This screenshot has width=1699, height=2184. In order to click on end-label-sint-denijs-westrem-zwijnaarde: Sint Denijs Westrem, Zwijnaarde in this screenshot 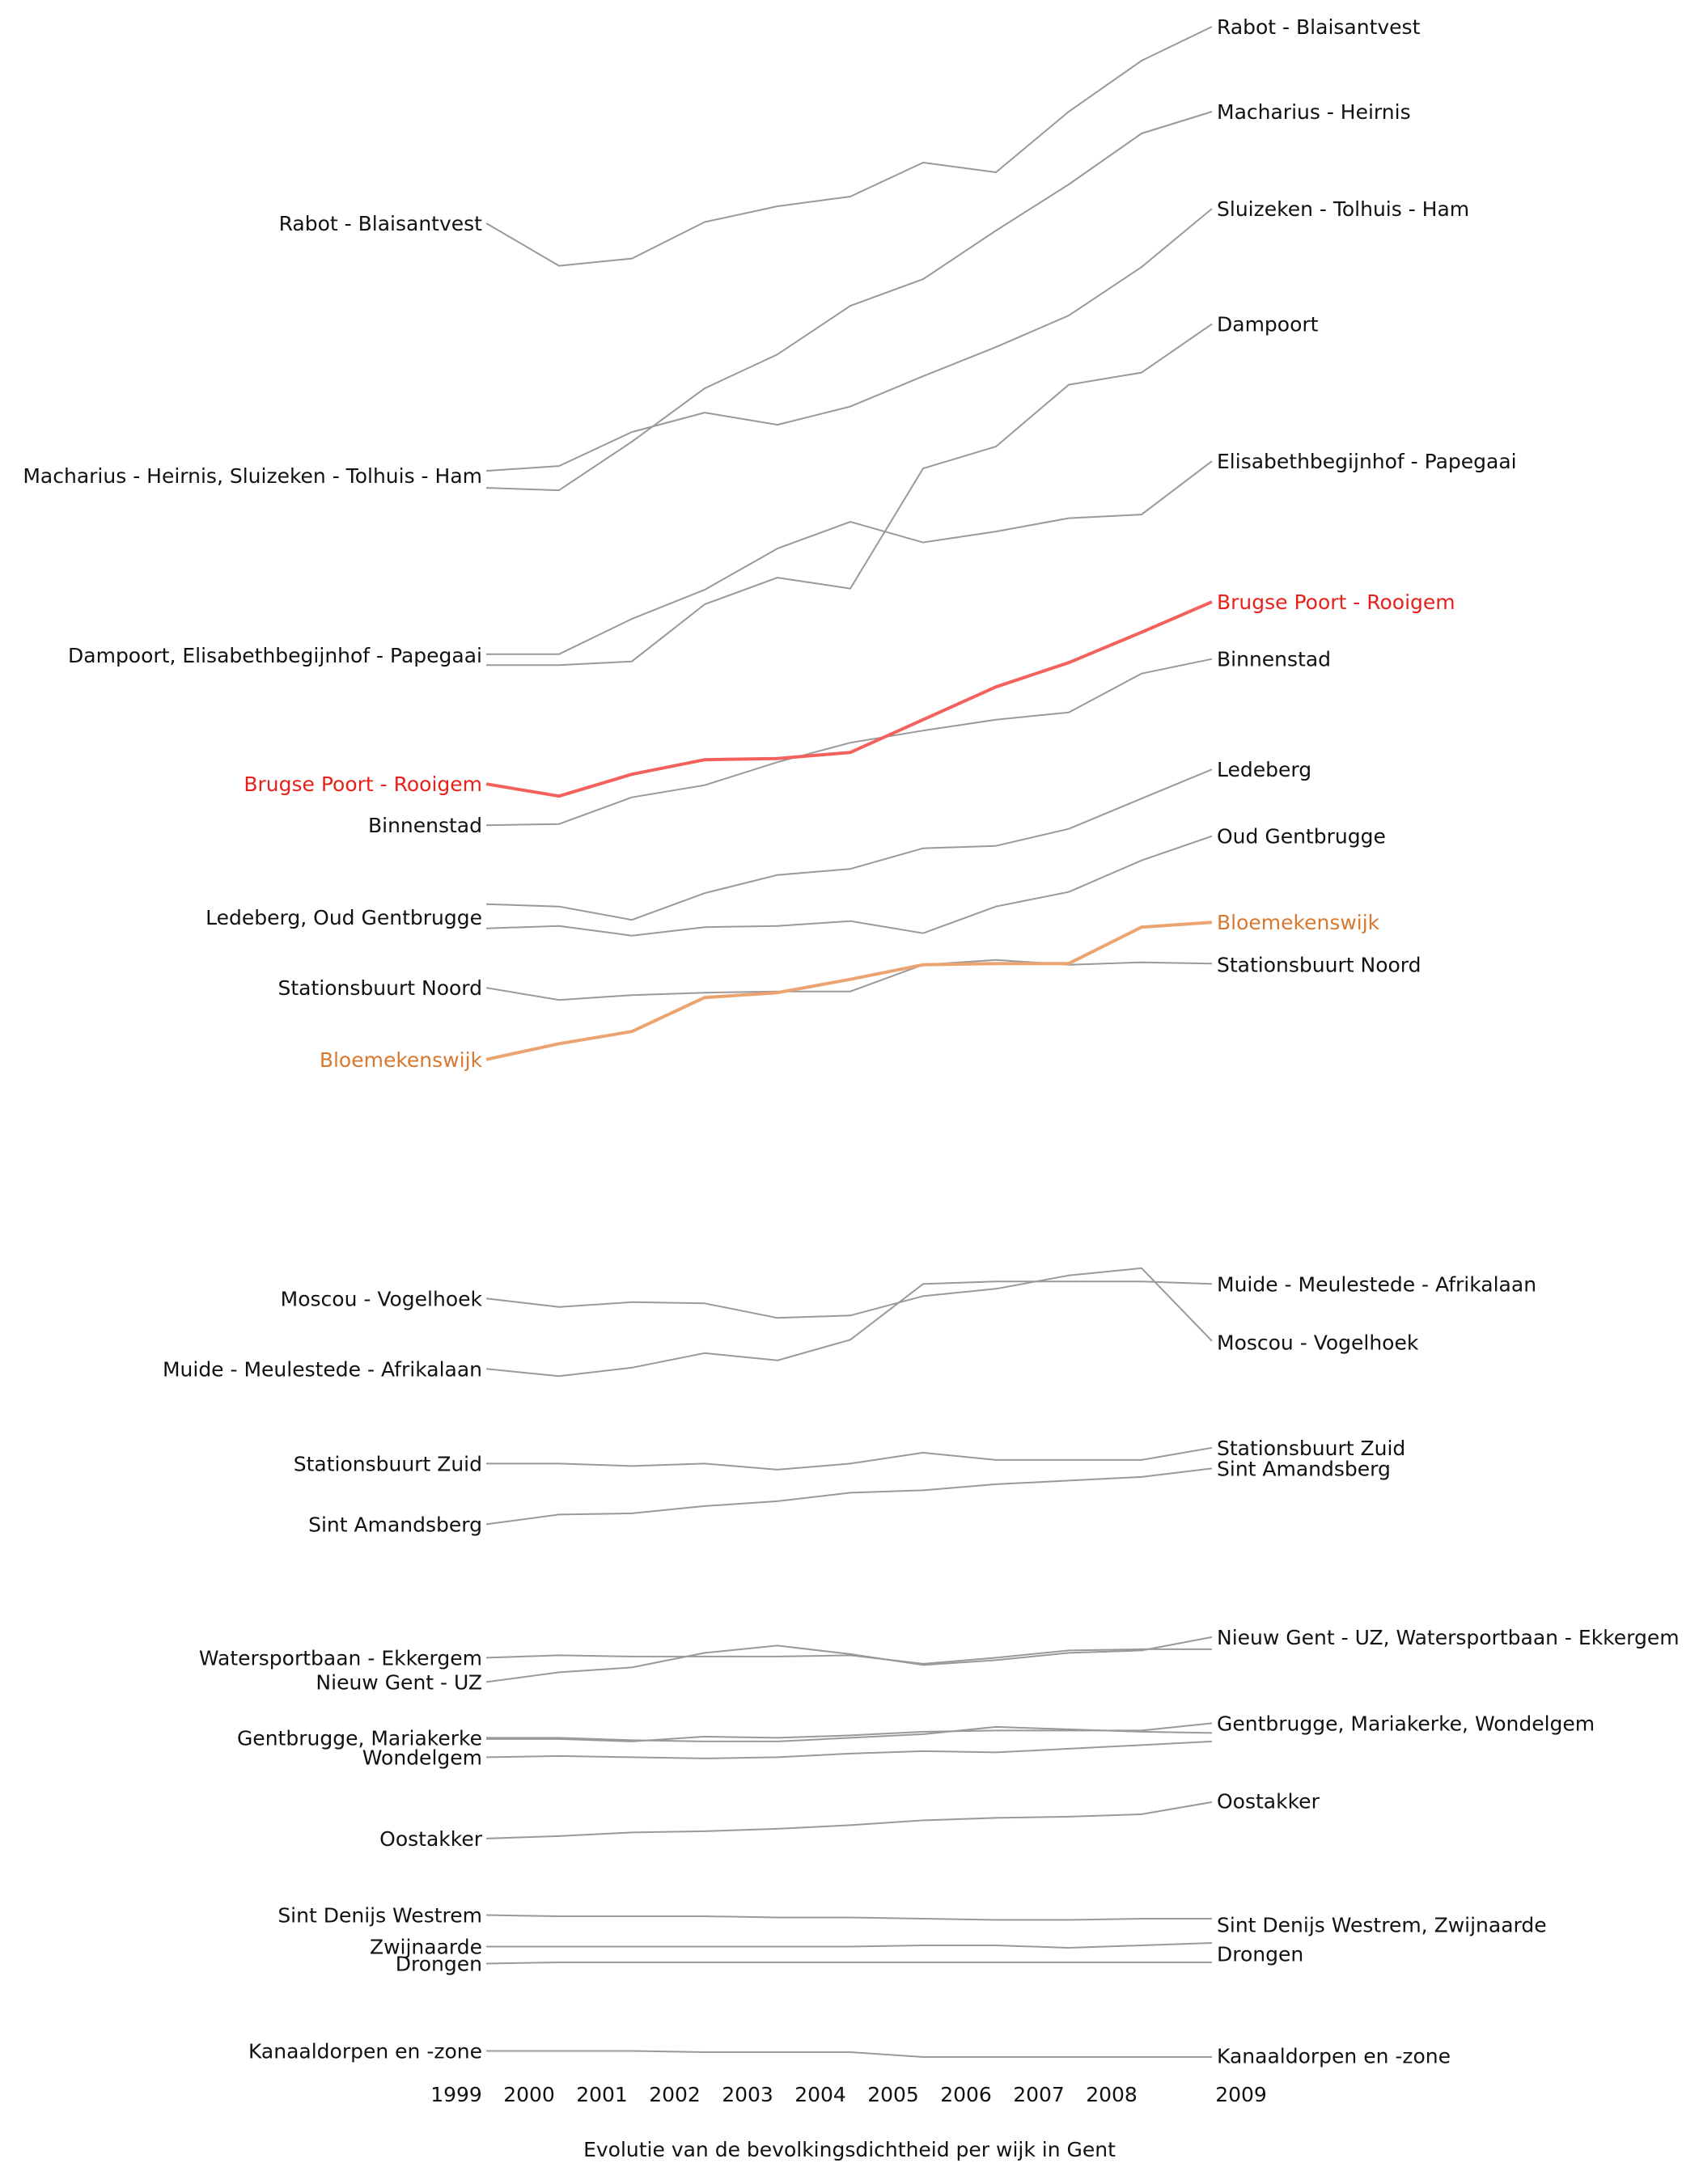, I will do `click(1382, 1926)`.